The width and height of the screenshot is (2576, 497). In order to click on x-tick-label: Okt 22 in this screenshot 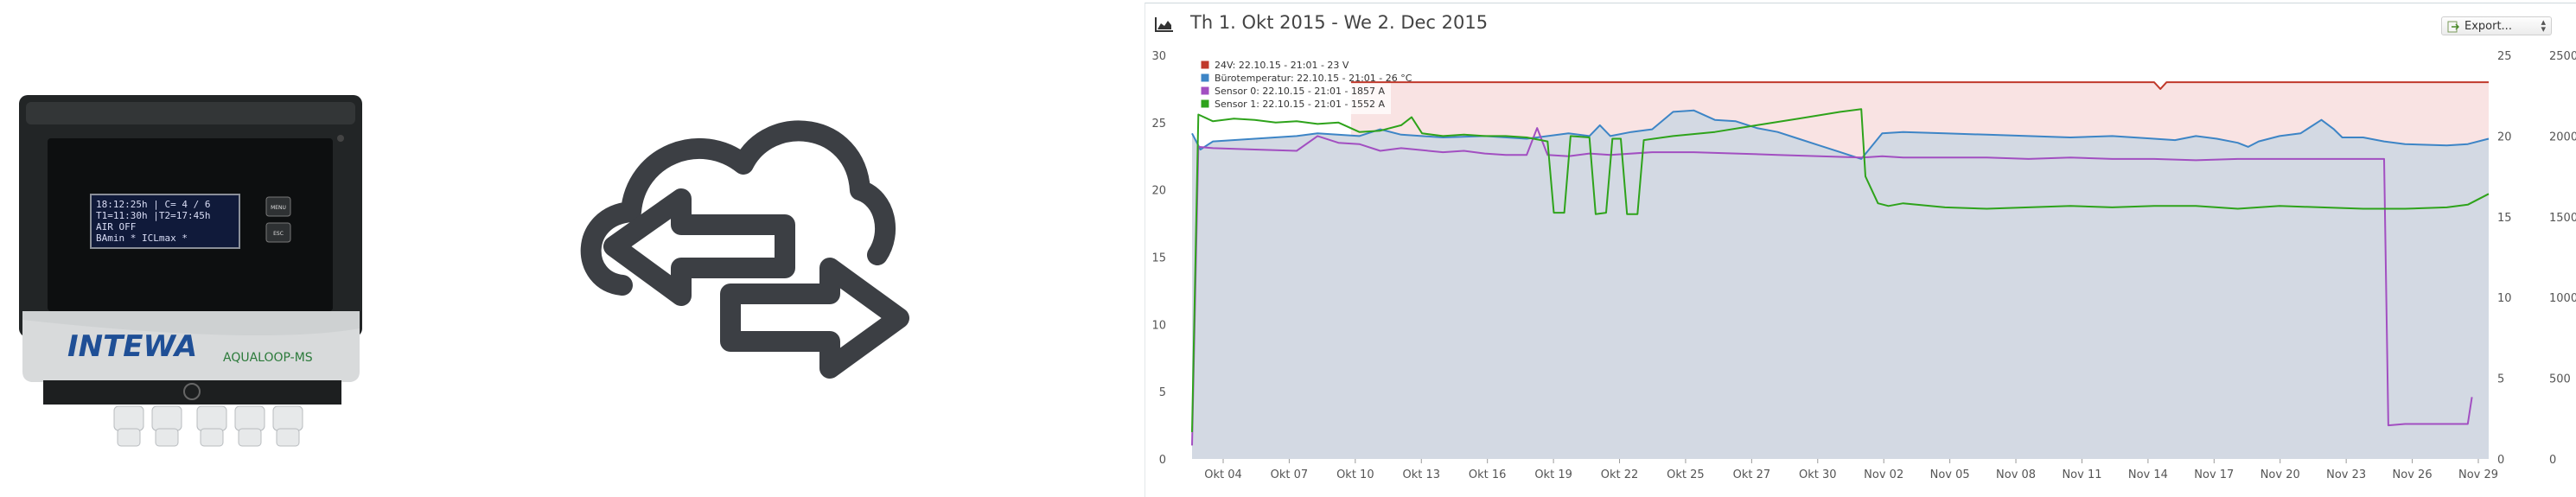, I will do `click(1620, 474)`.